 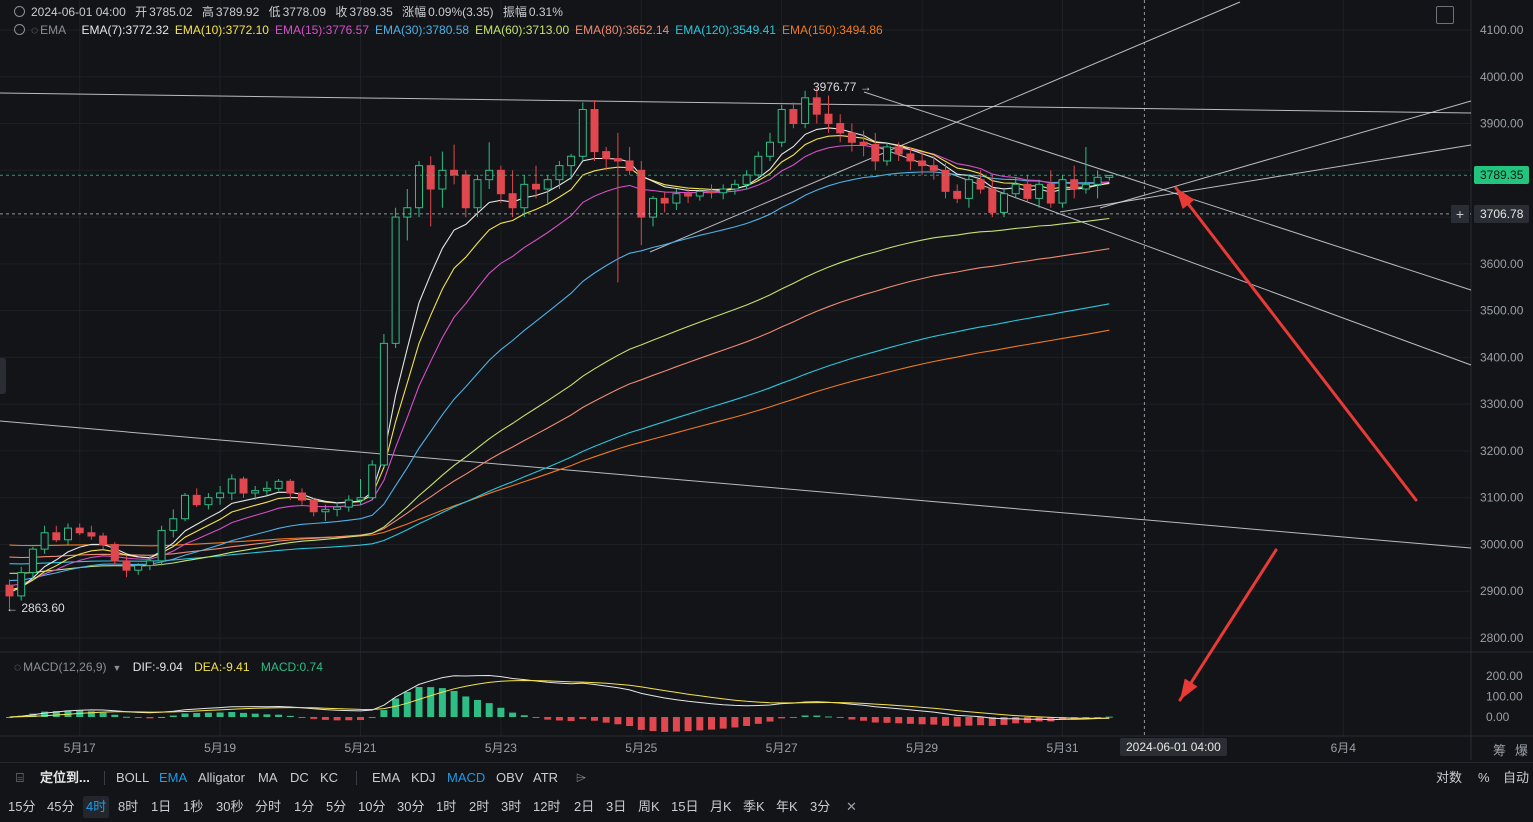 What do you see at coordinates (53, 30) in the screenshot?
I see `ema-indicator-name: EMA` at bounding box center [53, 30].